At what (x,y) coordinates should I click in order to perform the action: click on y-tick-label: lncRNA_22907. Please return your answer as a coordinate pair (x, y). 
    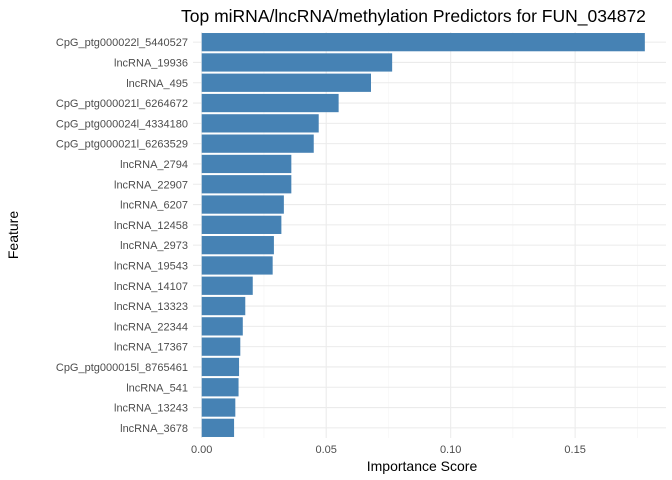
    Looking at the image, I should click on (151, 185).